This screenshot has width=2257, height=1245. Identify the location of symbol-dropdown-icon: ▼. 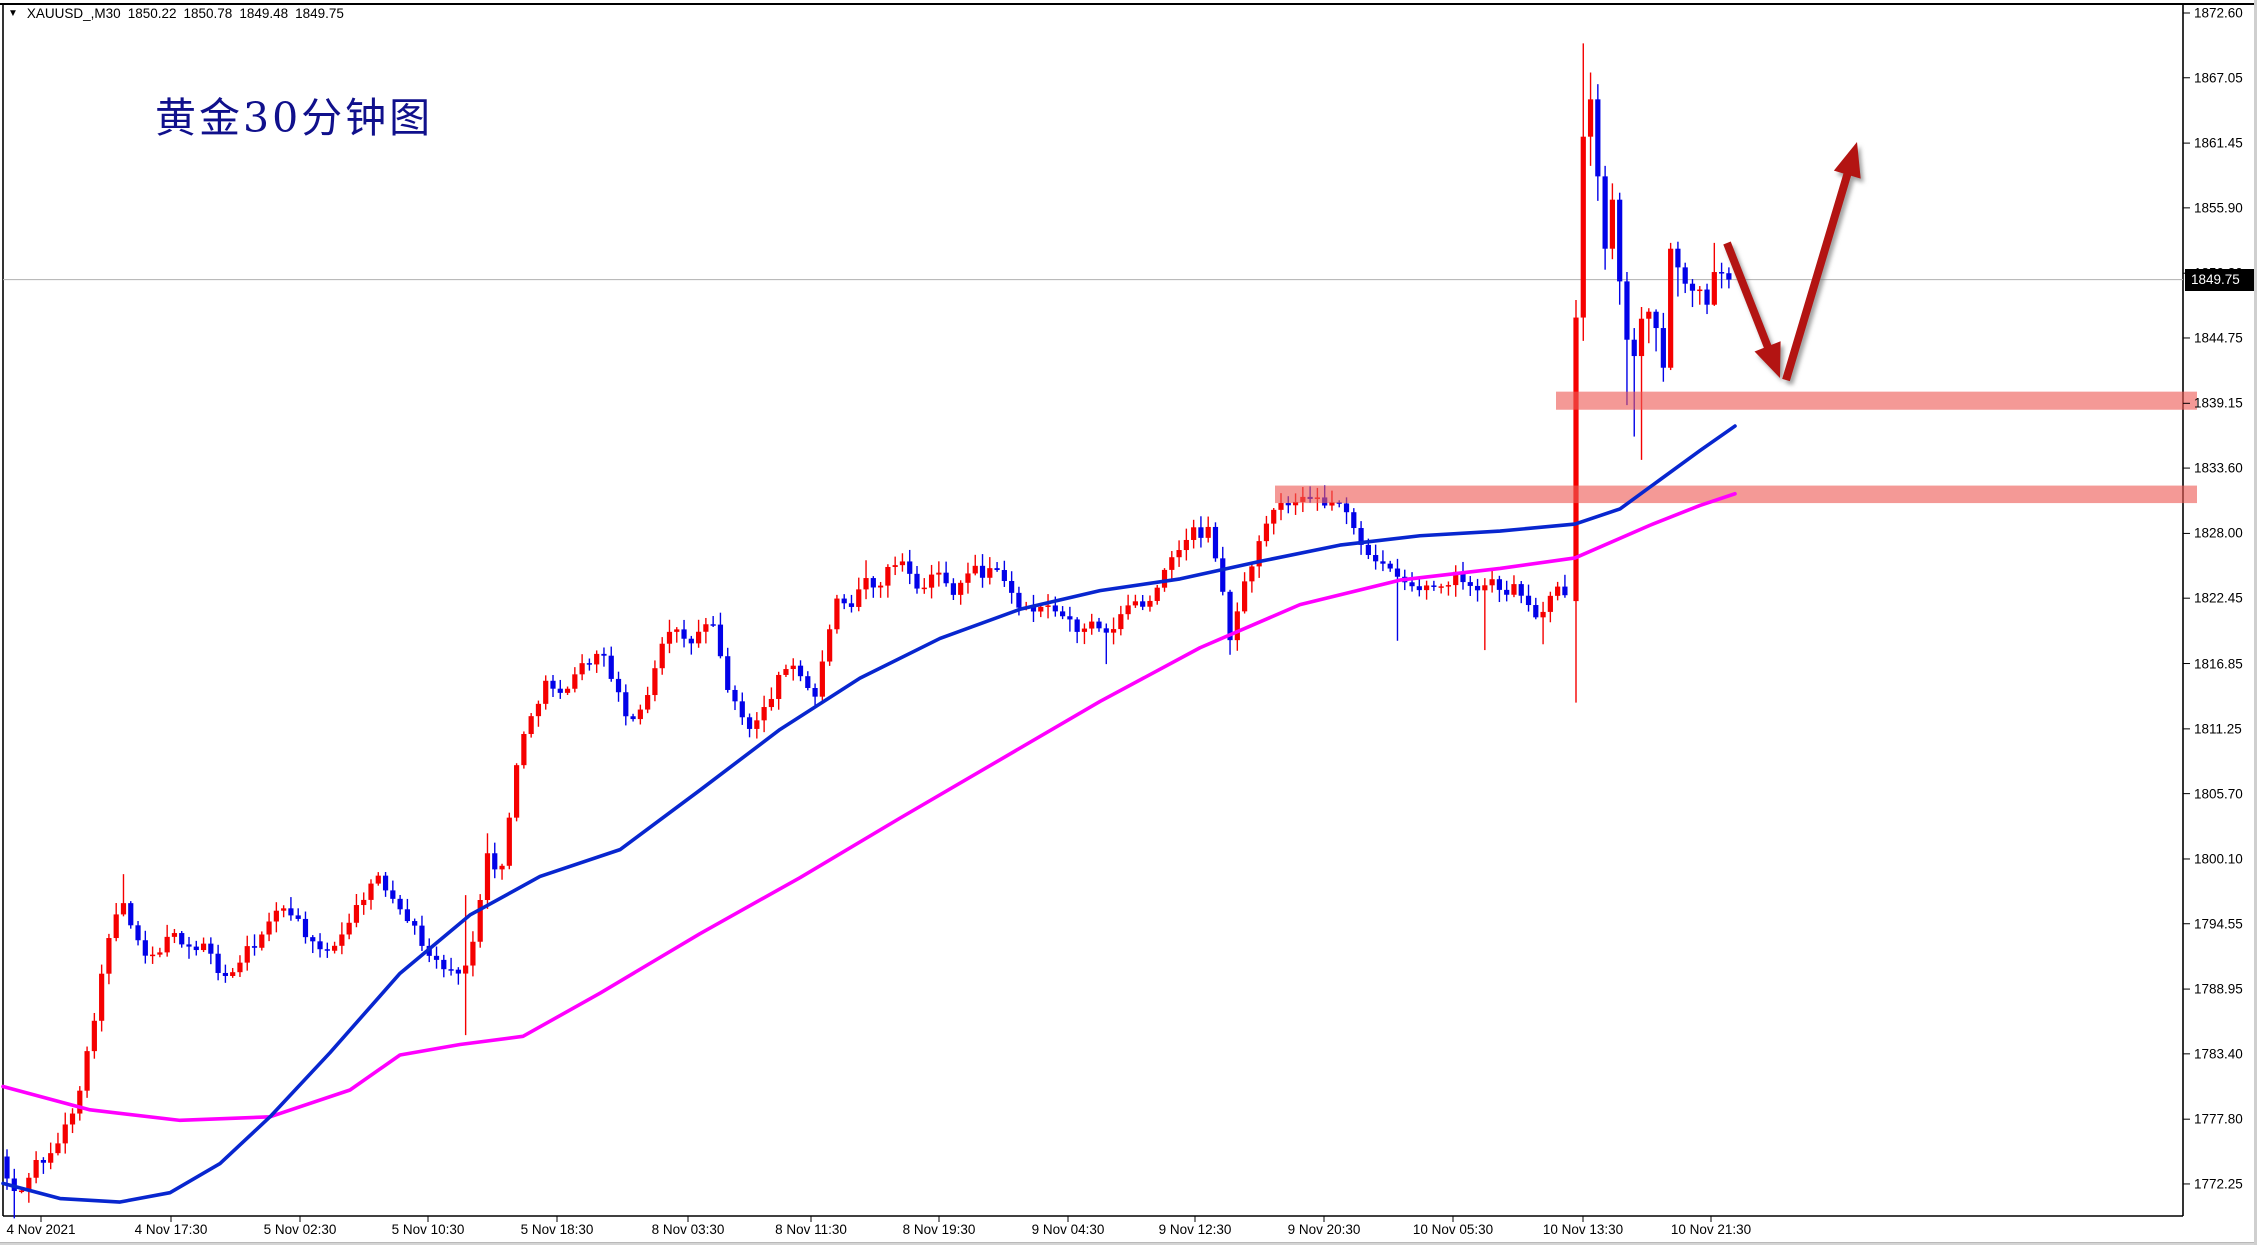
(13, 13).